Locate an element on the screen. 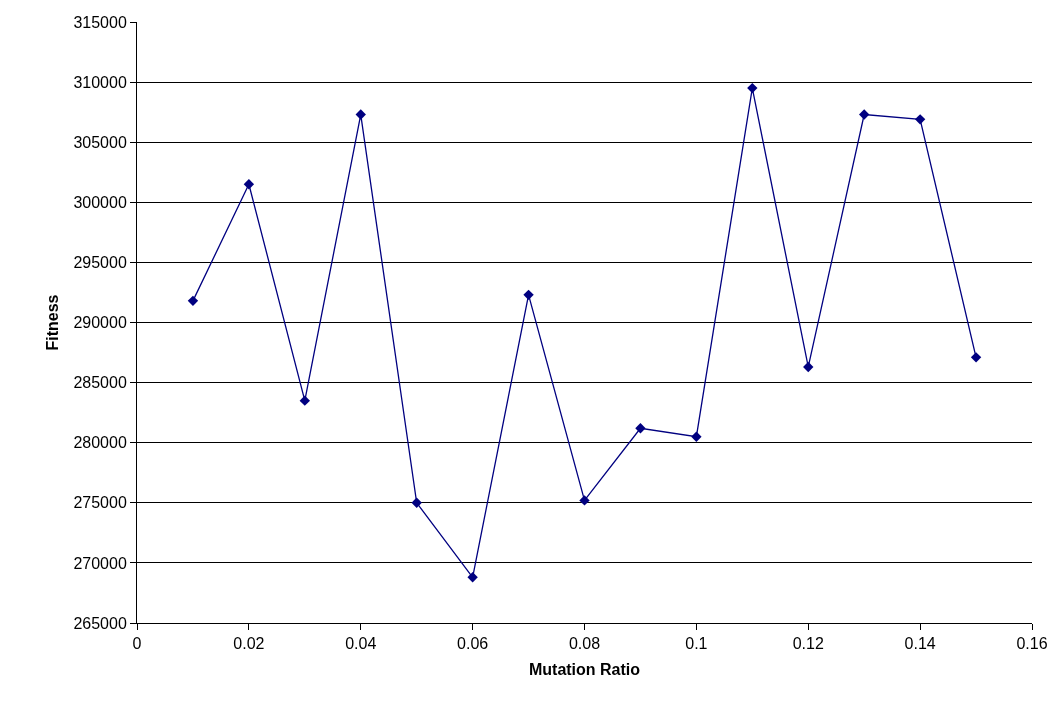  y-tick-label: 295000 is located at coordinates (100, 262).